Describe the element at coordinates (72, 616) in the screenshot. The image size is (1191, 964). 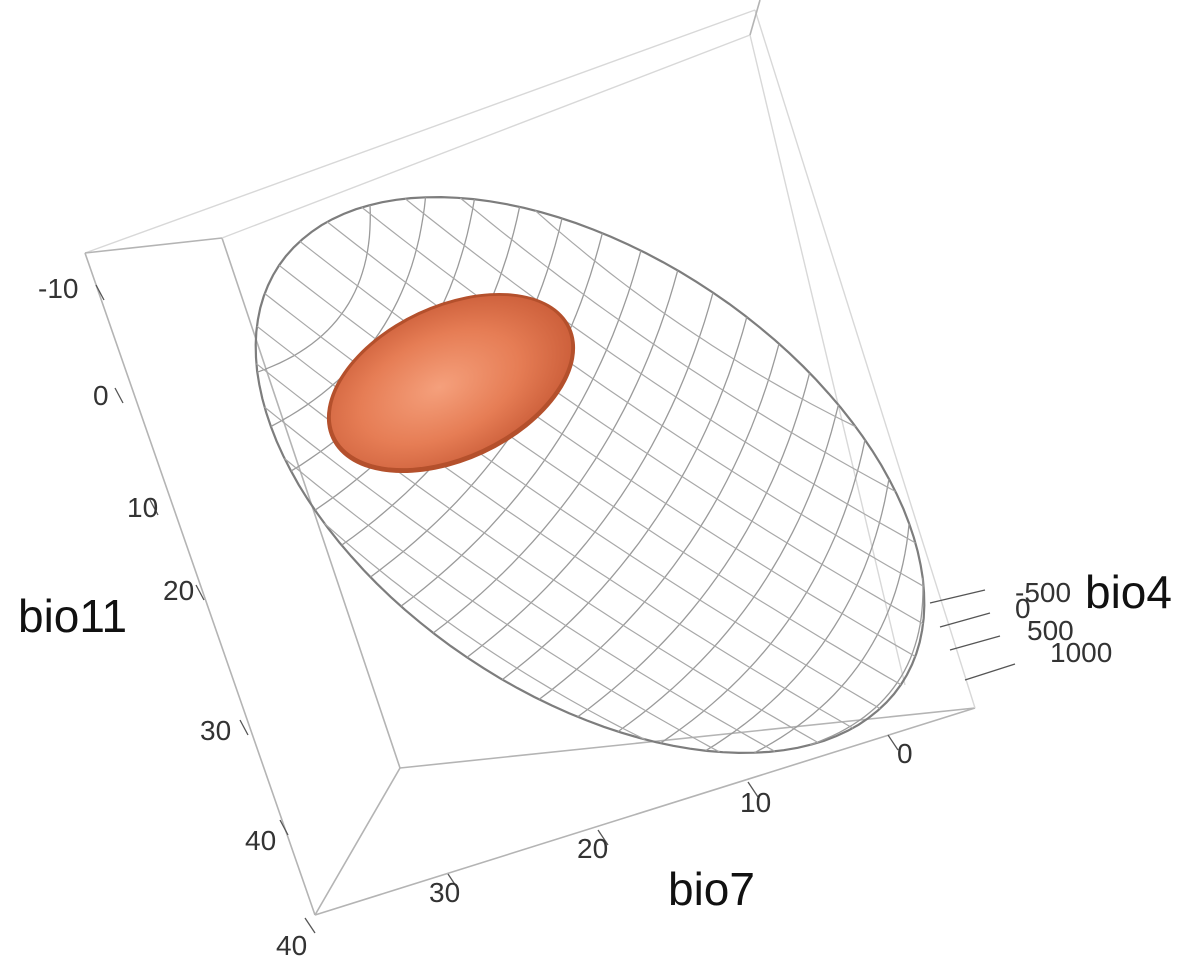
I see `bio11-axis-title: bio11` at that location.